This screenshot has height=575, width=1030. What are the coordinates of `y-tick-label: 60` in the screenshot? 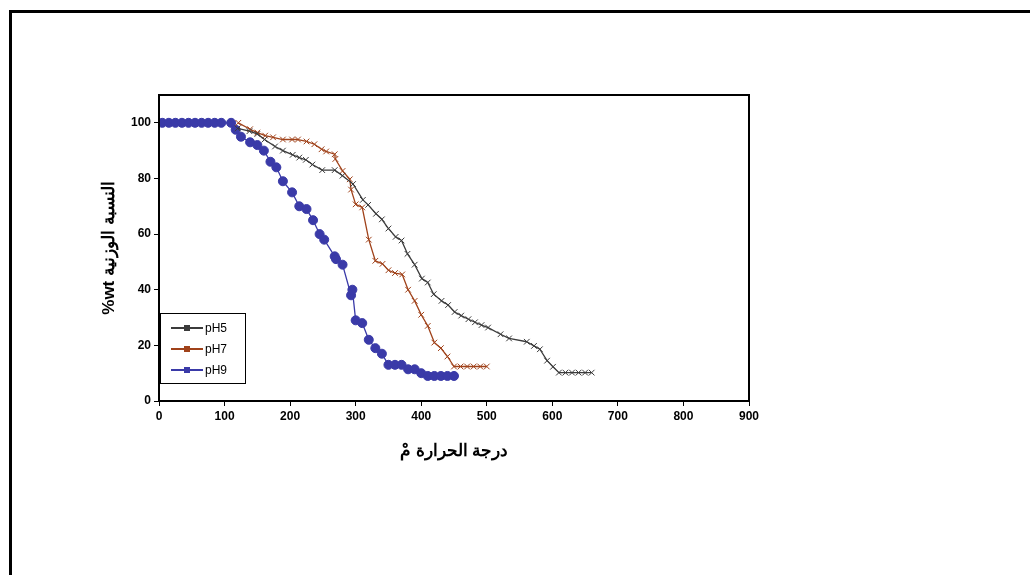 It's located at (144, 233).